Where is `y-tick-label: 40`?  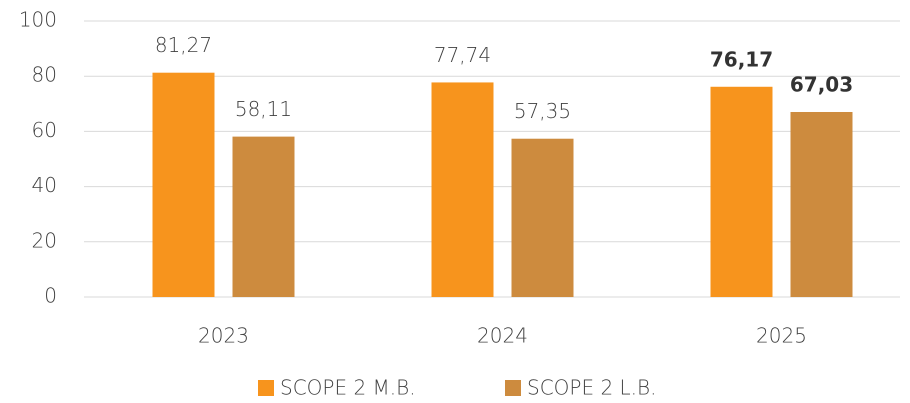
y-tick-label: 40 is located at coordinates (44, 185).